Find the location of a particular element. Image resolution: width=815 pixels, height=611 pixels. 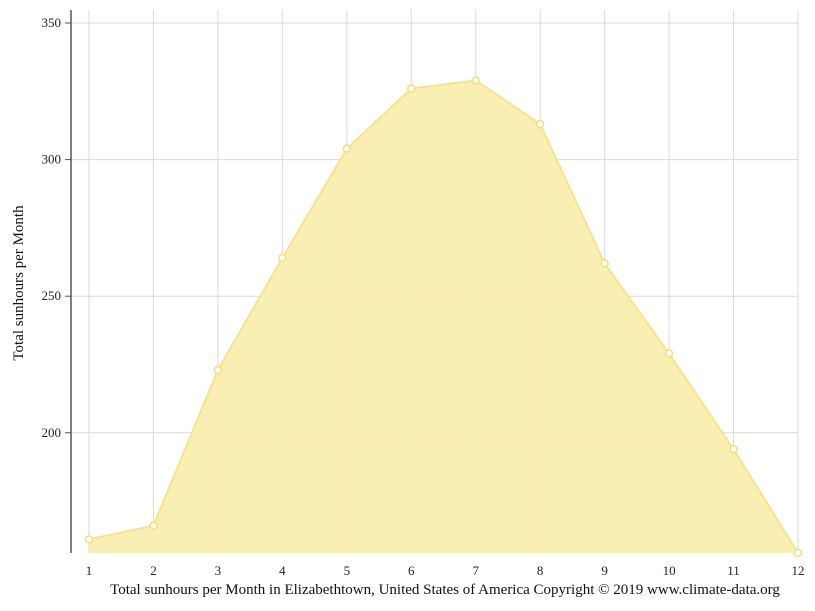

x-tick-label-7: 7 is located at coordinates (475, 570).